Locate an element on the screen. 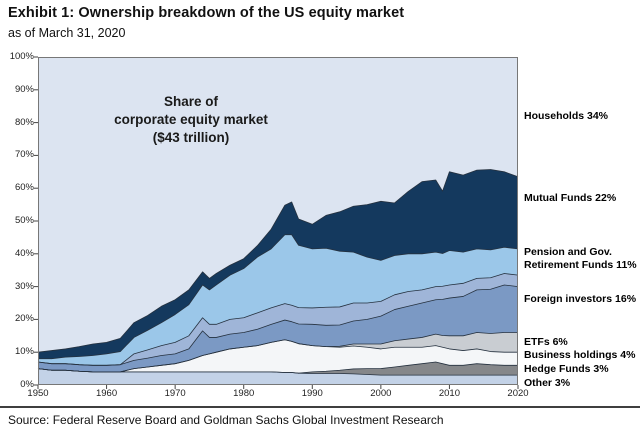 This screenshot has width=640, height=441. band-hedge-funds is located at coordinates (278, 369).